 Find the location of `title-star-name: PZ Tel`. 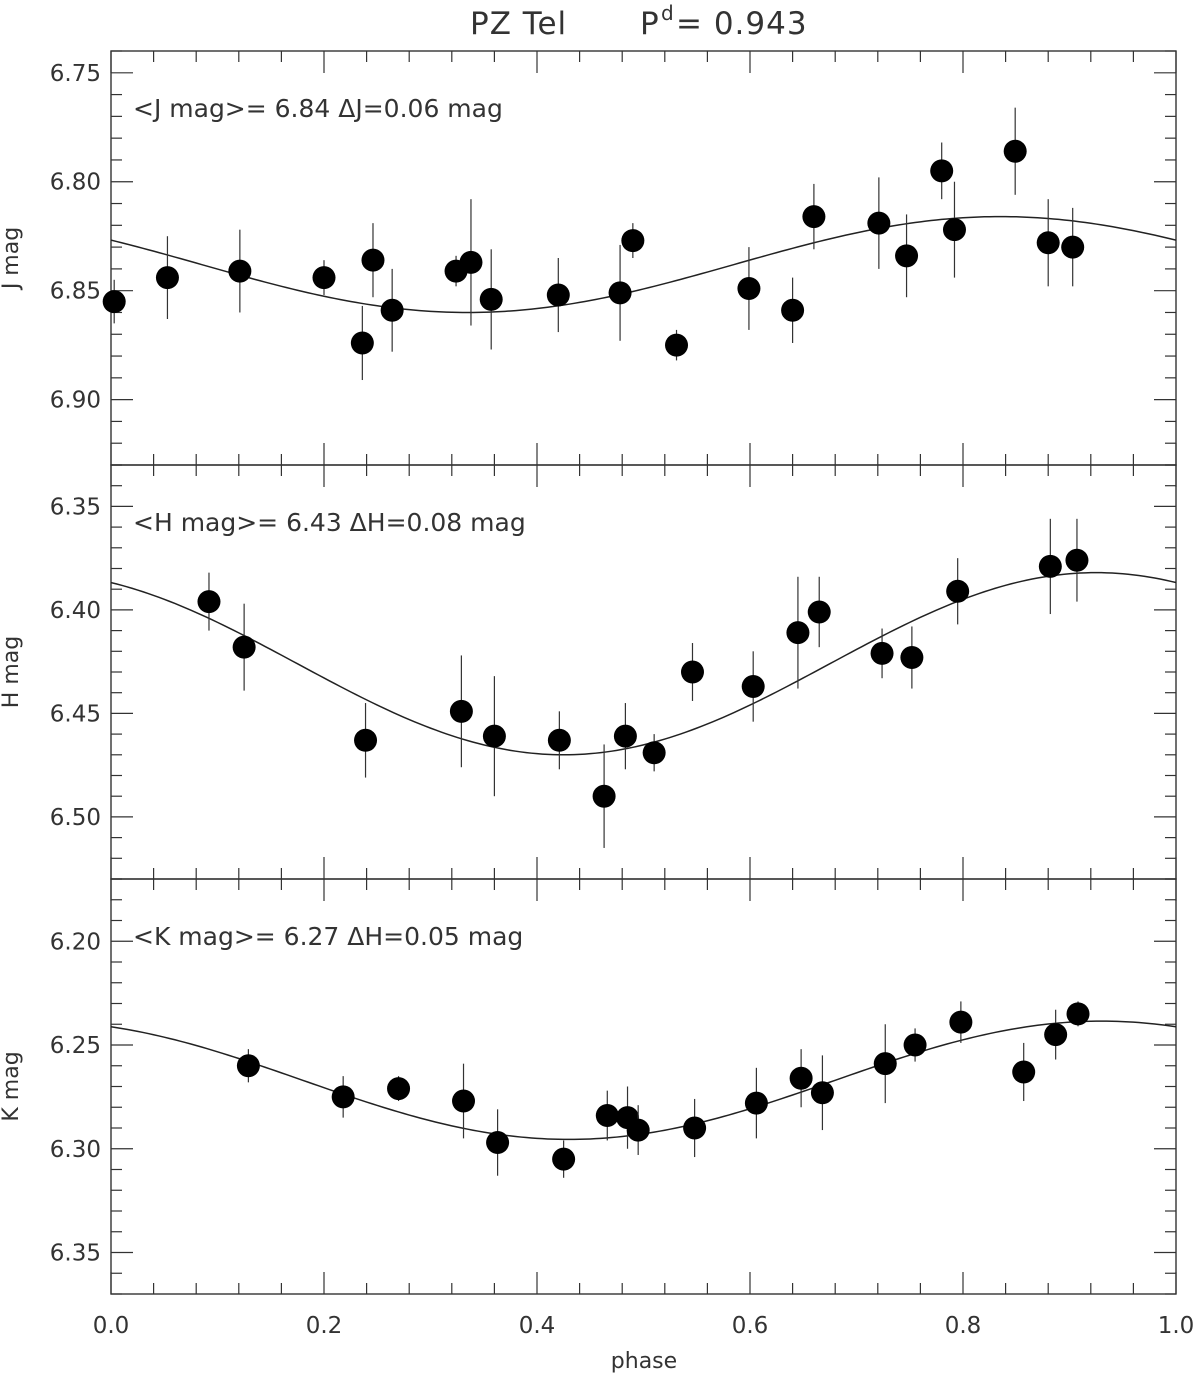

title-star-name: PZ Tel is located at coordinates (518, 24).